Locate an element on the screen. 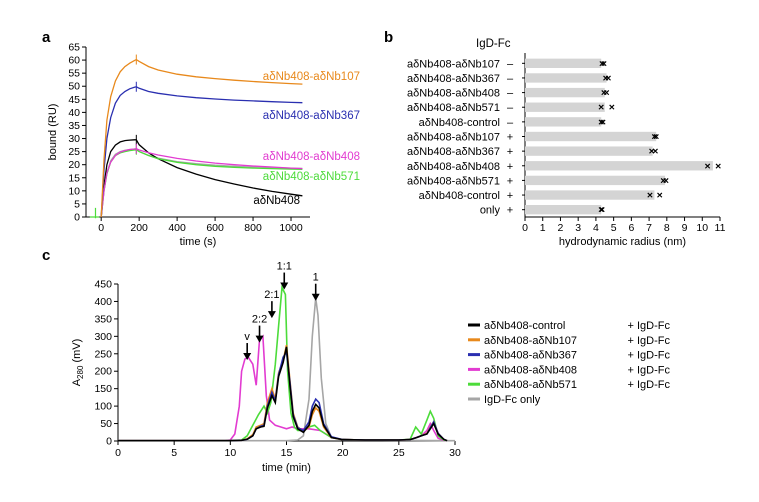  y-tick-label: 30 is located at coordinates (74, 139).